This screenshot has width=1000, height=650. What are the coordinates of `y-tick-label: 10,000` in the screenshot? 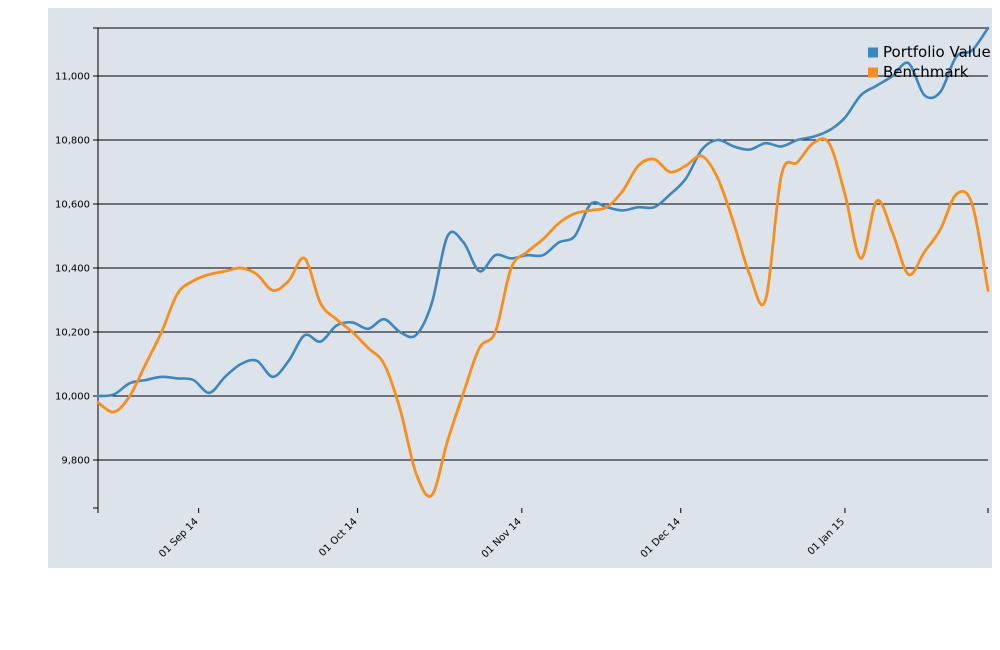 It's located at (72, 397).